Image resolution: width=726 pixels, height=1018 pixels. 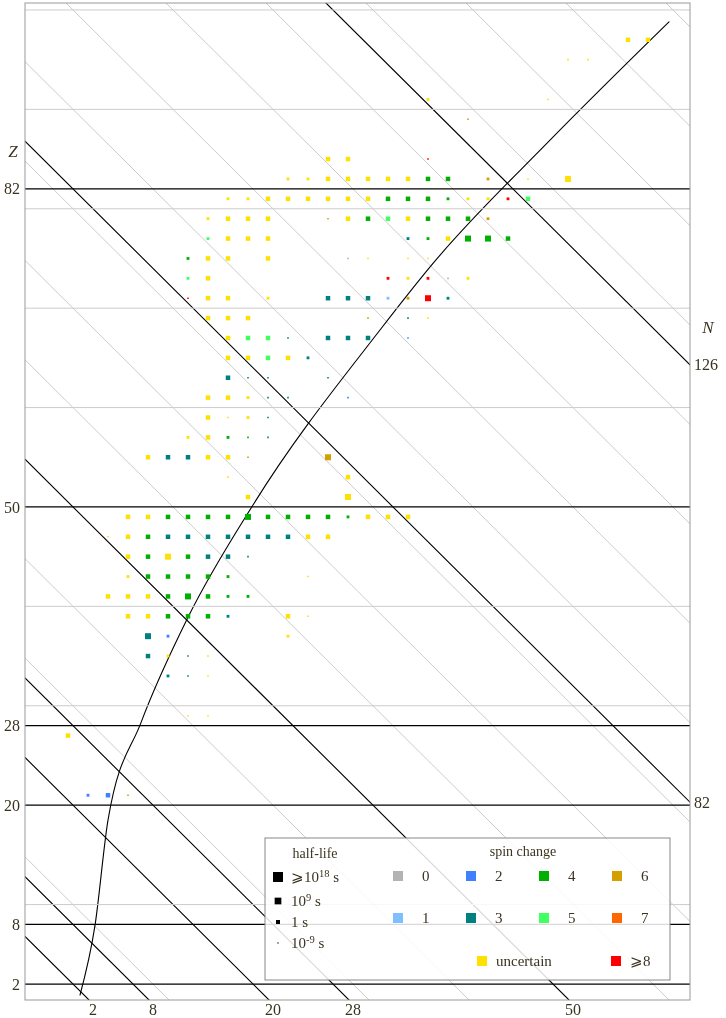 What do you see at coordinates (640, 961) in the screenshot?
I see `legend-label: ⩾8` at bounding box center [640, 961].